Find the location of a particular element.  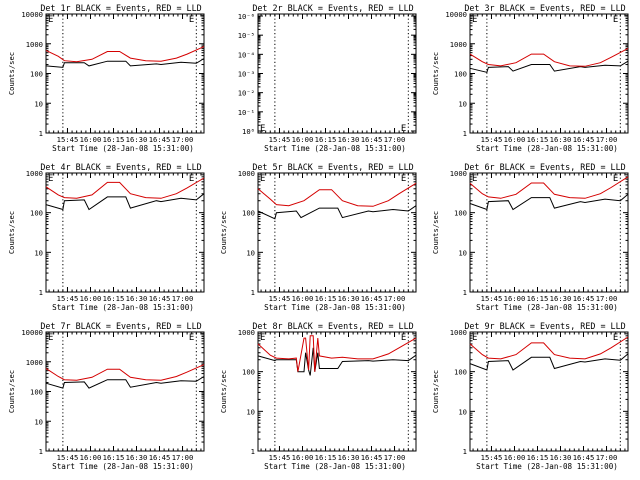

y-tick-label: 10⁰ is located at coordinates (248, 131).